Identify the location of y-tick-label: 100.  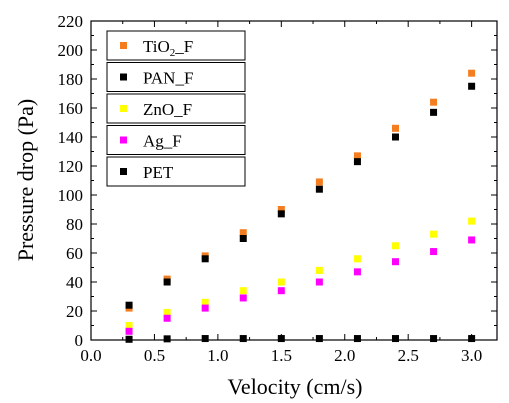
(71, 195).